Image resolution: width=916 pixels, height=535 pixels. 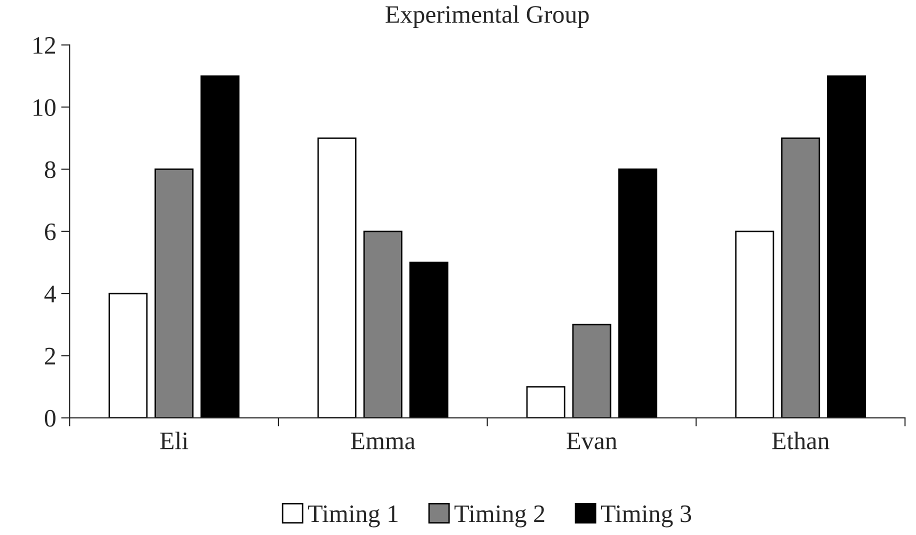 What do you see at coordinates (353, 516) in the screenshot?
I see `legend-label: Timing 1` at bounding box center [353, 516].